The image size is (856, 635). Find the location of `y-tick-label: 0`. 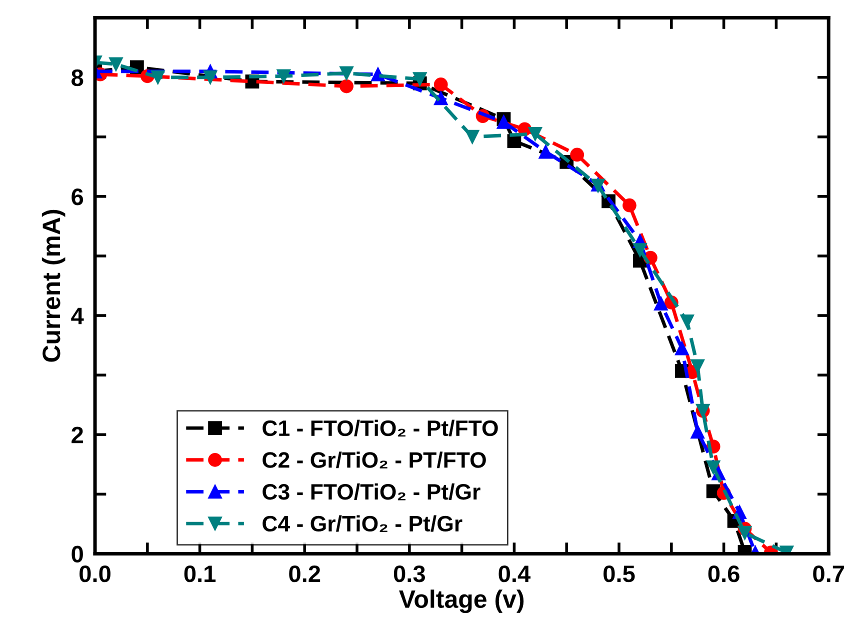

y-tick-label: 0 is located at coordinates (77, 554).